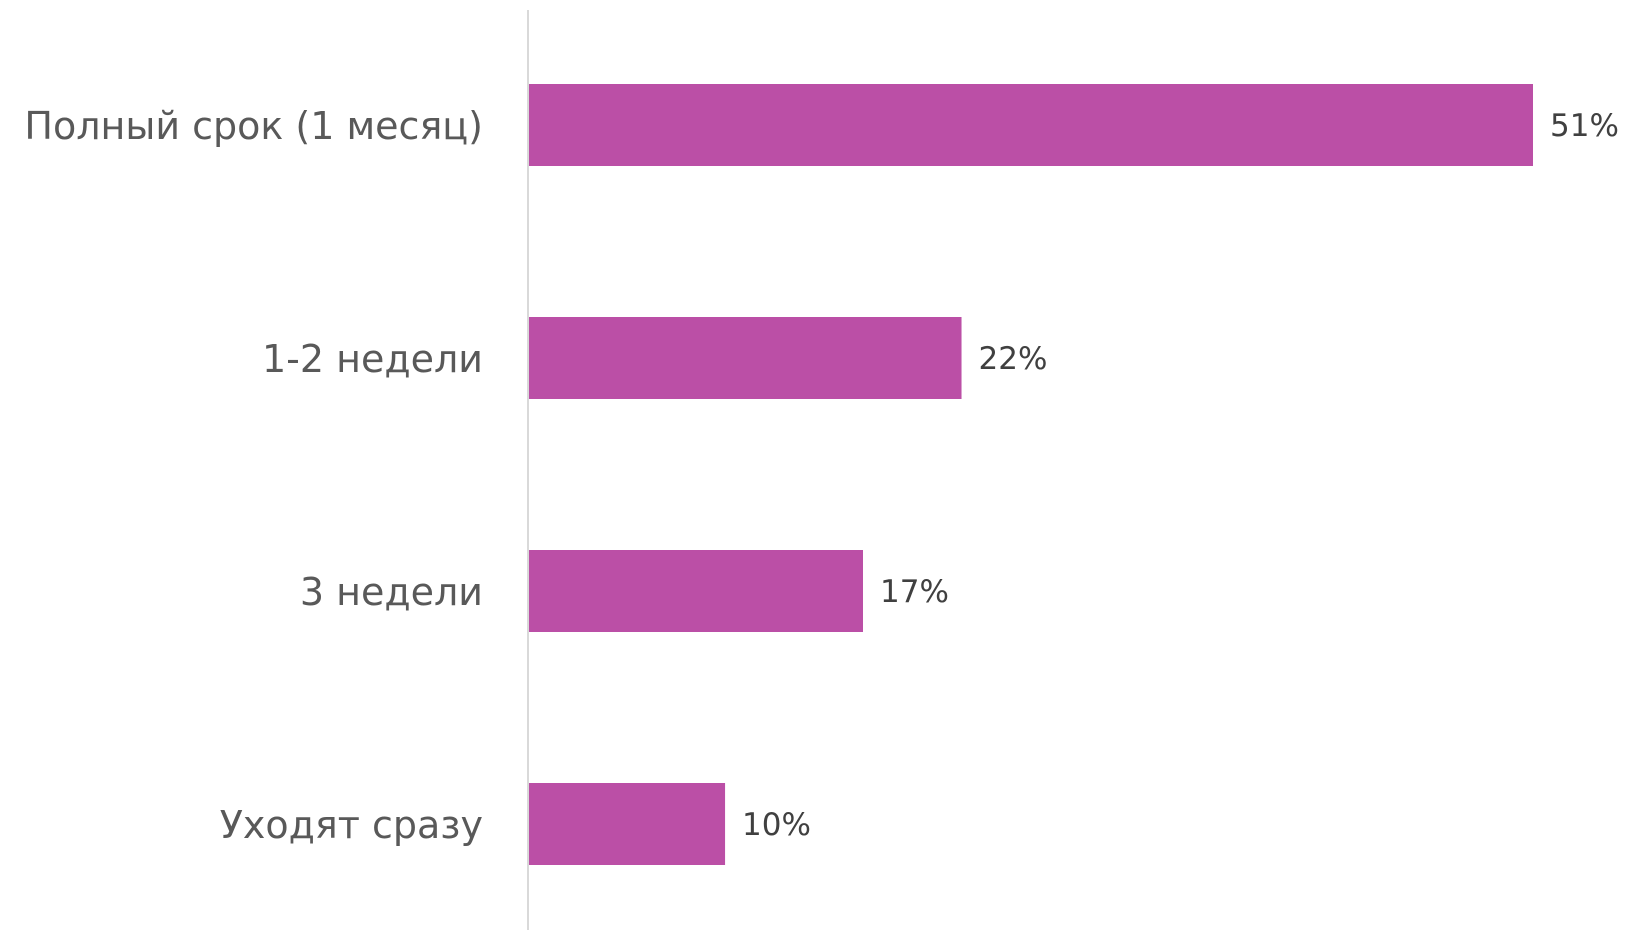  I want to click on value-label-4: 10%, so click(776, 825).